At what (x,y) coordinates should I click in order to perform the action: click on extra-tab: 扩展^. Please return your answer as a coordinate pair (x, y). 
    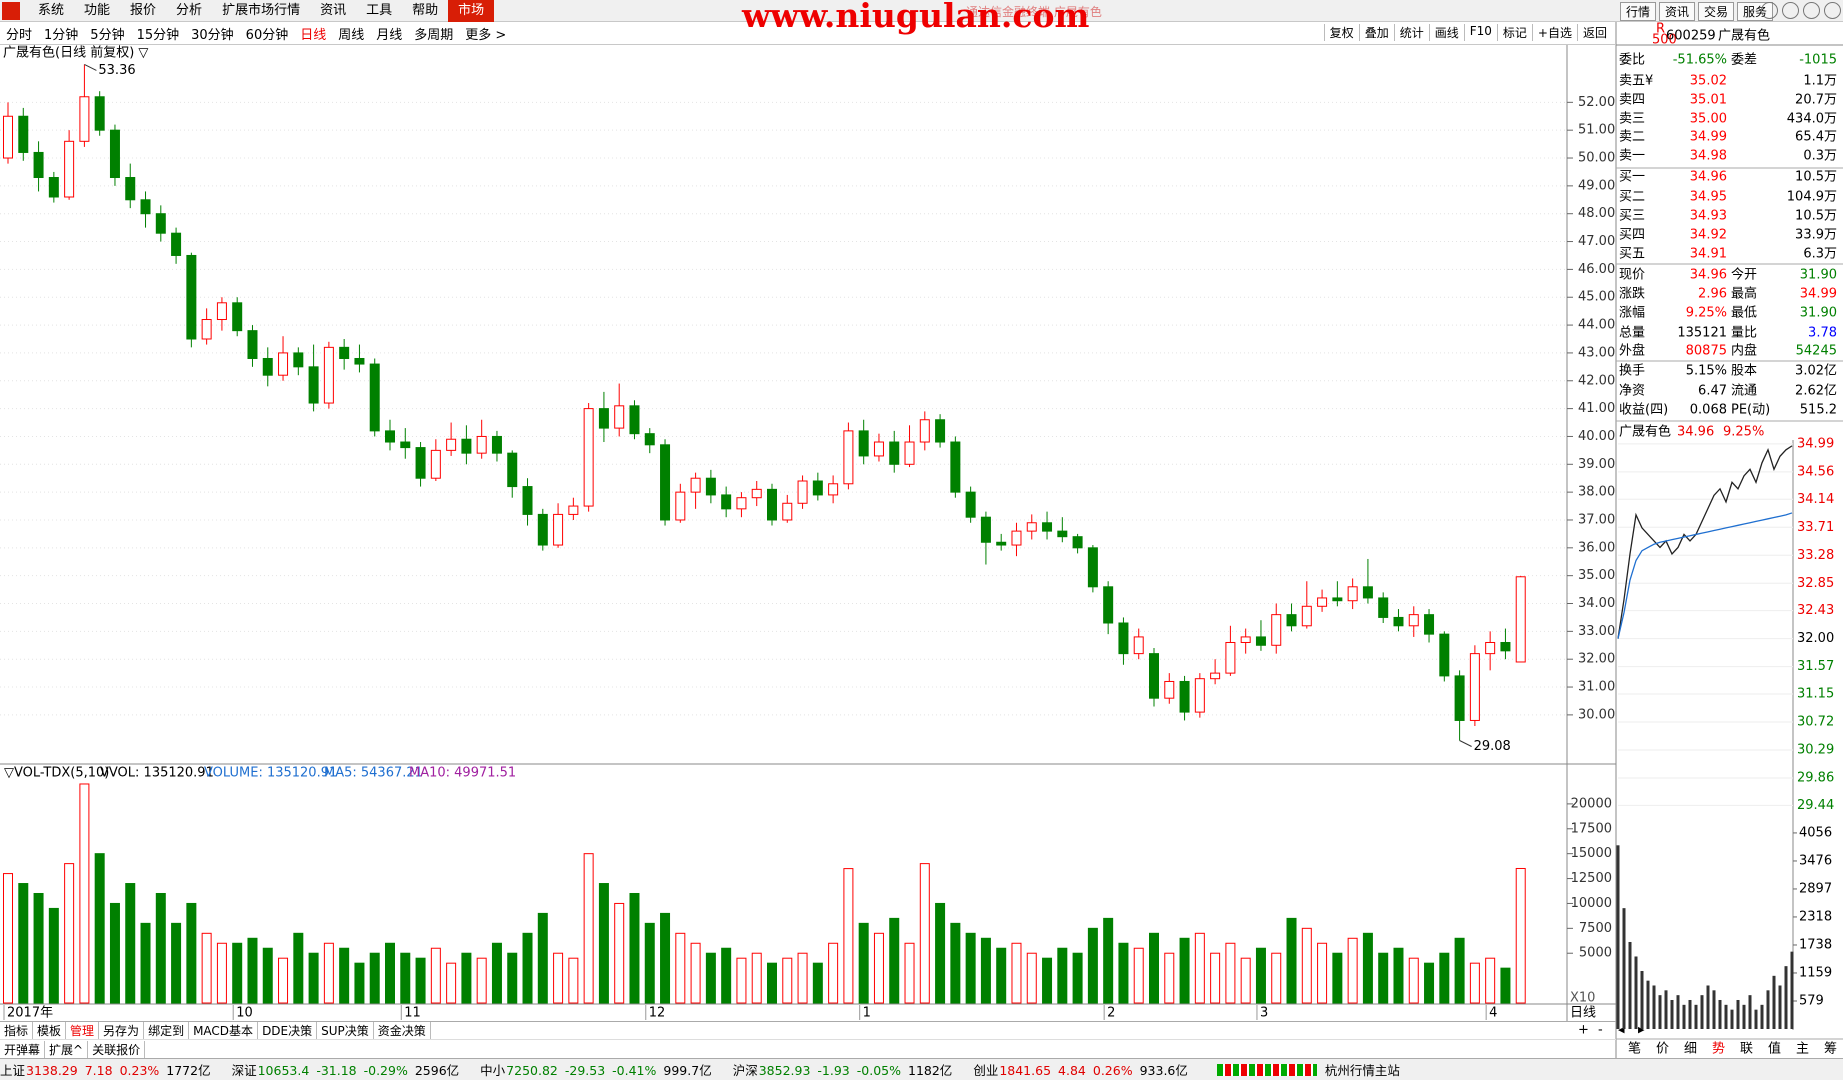
    Looking at the image, I should click on (67, 1049).